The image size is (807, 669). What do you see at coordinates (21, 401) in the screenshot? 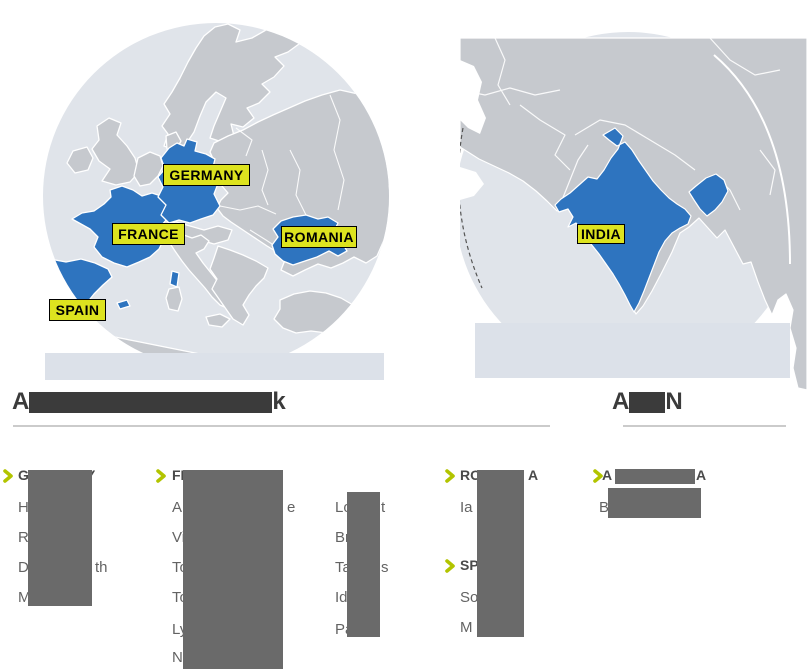
I see `heading-left-start: A` at bounding box center [21, 401].